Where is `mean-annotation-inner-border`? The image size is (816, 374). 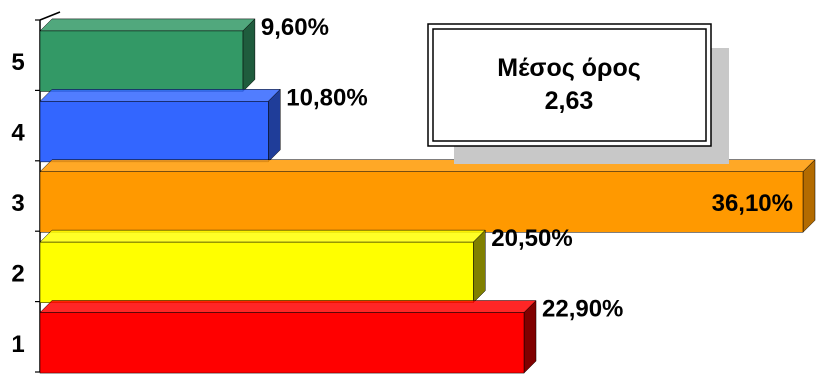 mean-annotation-inner-border is located at coordinates (569, 85).